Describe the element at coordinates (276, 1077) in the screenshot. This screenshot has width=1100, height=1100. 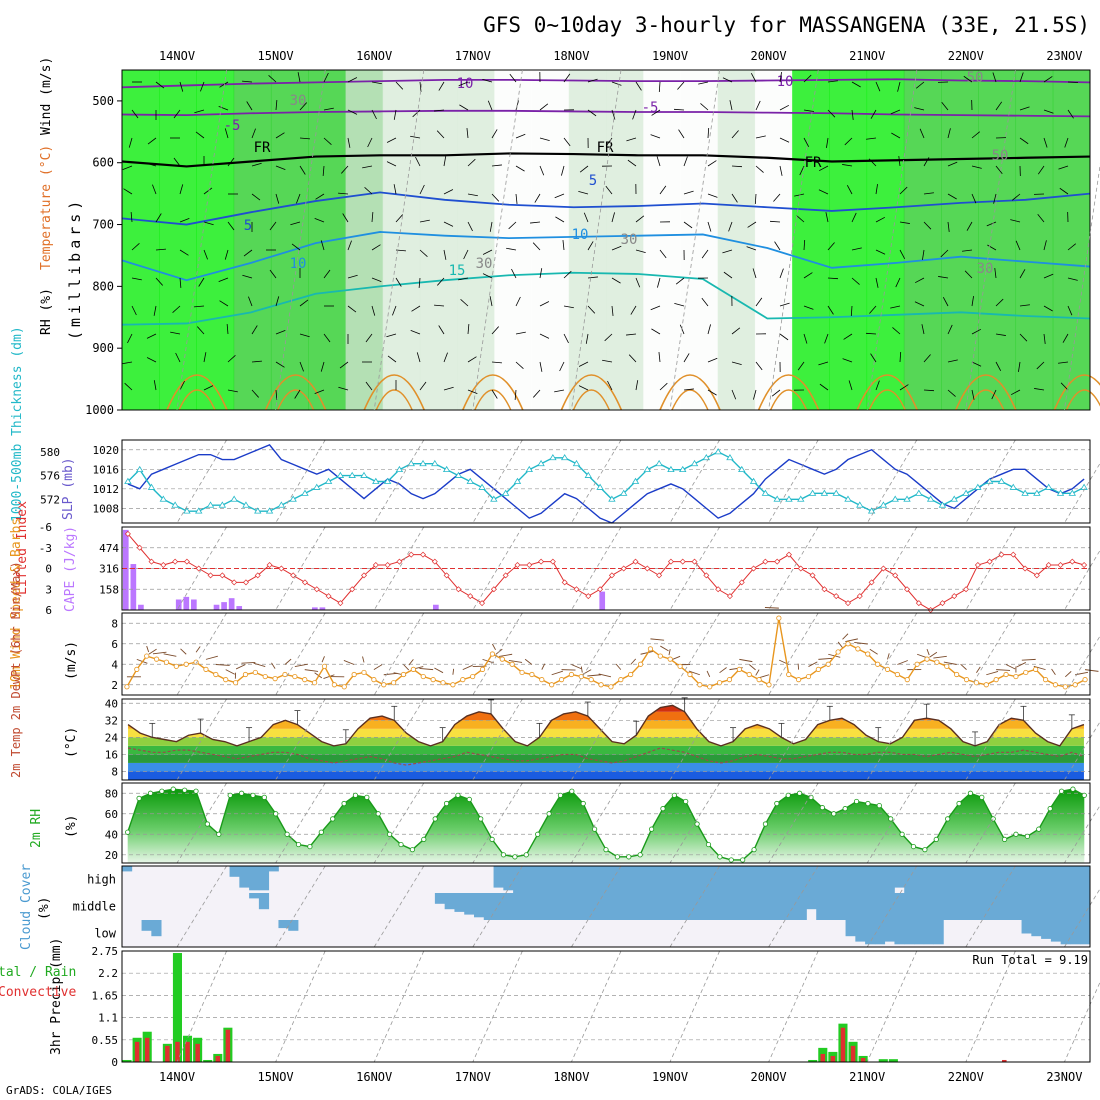
I see `x-tick-label-bottom: 15NOV` at that location.